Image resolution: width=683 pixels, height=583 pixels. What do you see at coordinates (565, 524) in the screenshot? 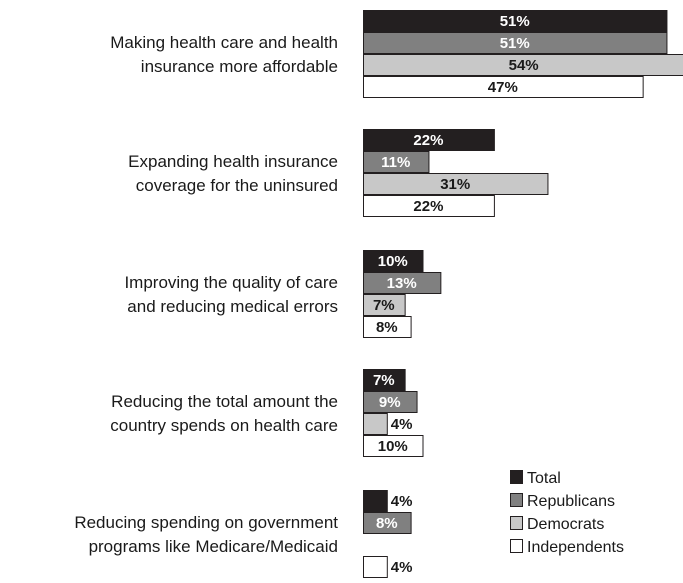
I see `legend-label: Democrats` at bounding box center [565, 524].